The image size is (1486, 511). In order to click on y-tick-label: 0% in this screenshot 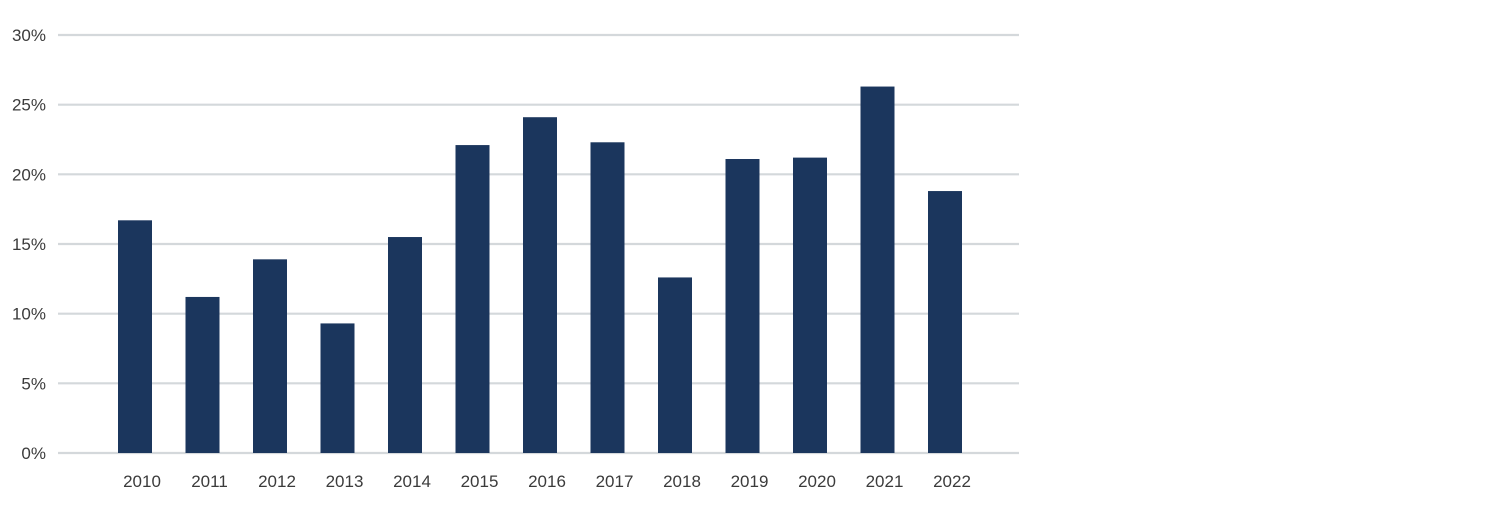, I will do `click(33, 453)`.